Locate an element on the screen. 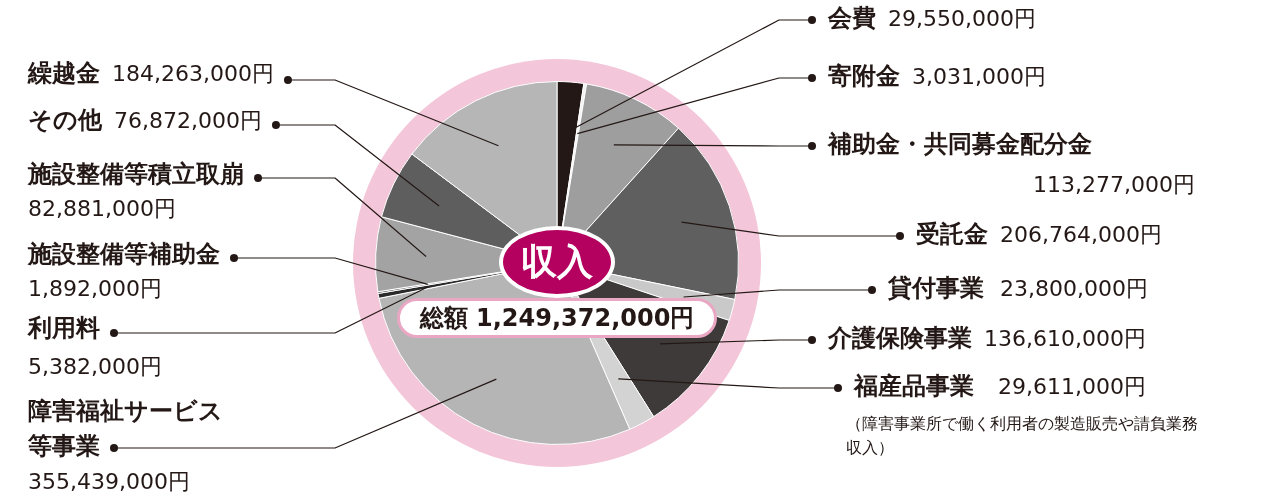 This screenshot has width=1268, height=496. slice-label: 福産品事業 is located at coordinates (913, 386).